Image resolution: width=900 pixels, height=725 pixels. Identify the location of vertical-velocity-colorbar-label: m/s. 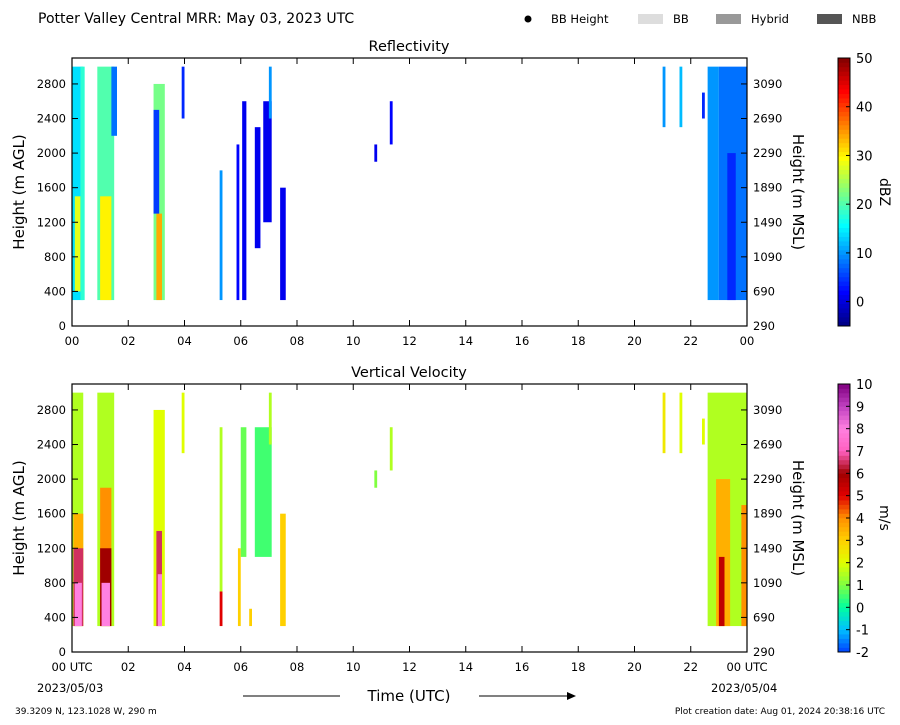
(884, 518).